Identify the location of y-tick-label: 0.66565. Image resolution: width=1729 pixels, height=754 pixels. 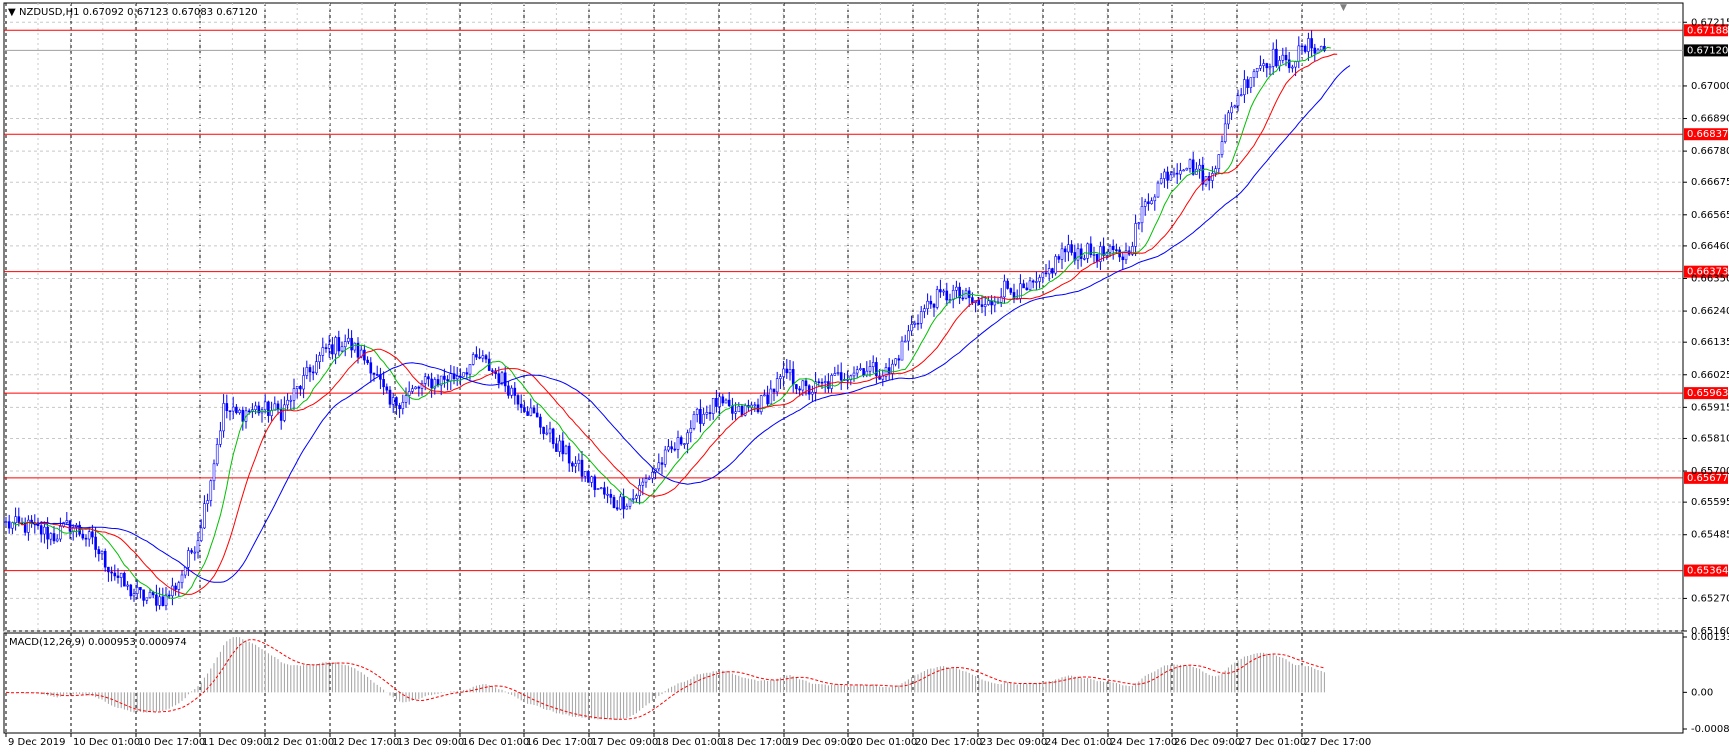
(1710, 215).